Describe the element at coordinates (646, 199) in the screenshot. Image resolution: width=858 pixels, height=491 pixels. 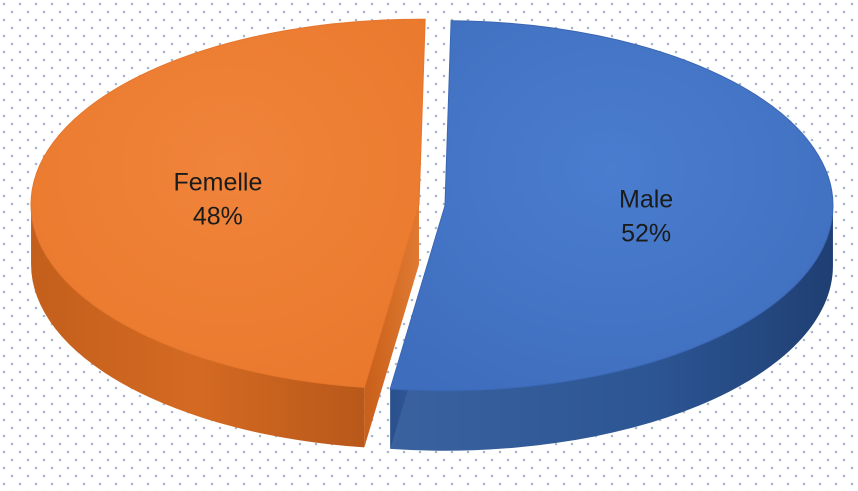
I see `slice-label-name: Male` at that location.